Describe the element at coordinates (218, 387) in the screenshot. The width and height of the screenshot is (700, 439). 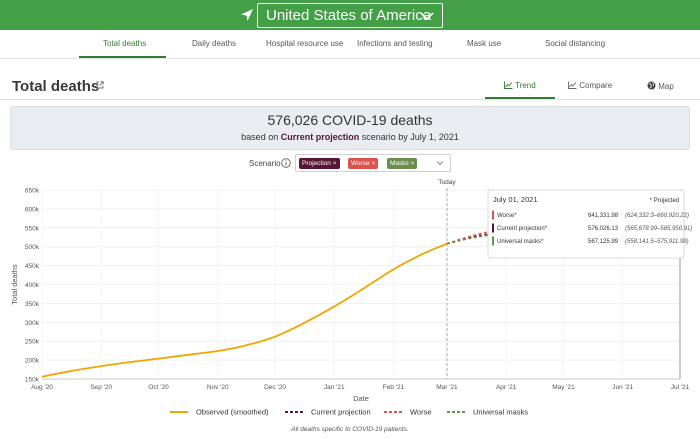
I see `x-tick-label: Nov '20` at that location.